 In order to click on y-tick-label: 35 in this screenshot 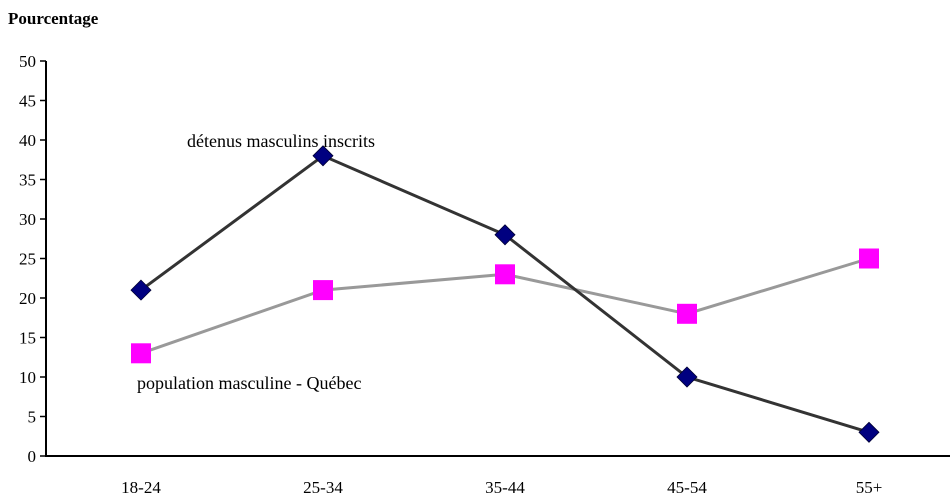, I will do `click(27, 180)`.